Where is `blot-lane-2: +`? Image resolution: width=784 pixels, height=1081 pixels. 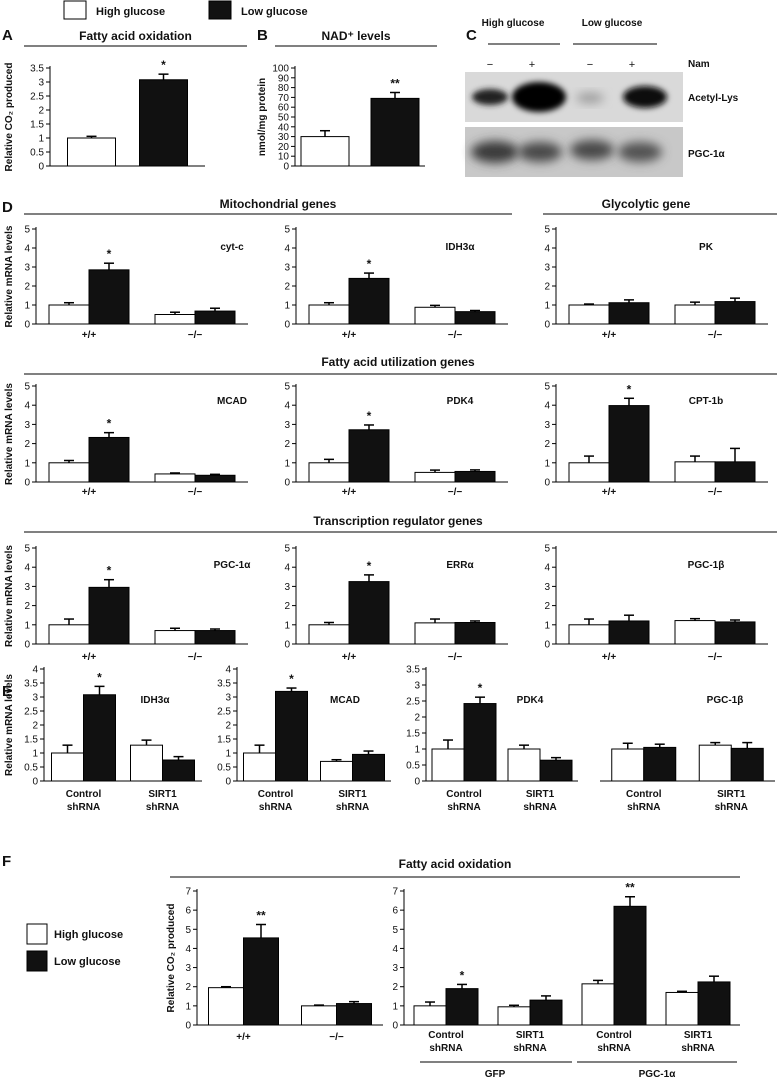
blot-lane-2: + is located at coordinates (532, 65).